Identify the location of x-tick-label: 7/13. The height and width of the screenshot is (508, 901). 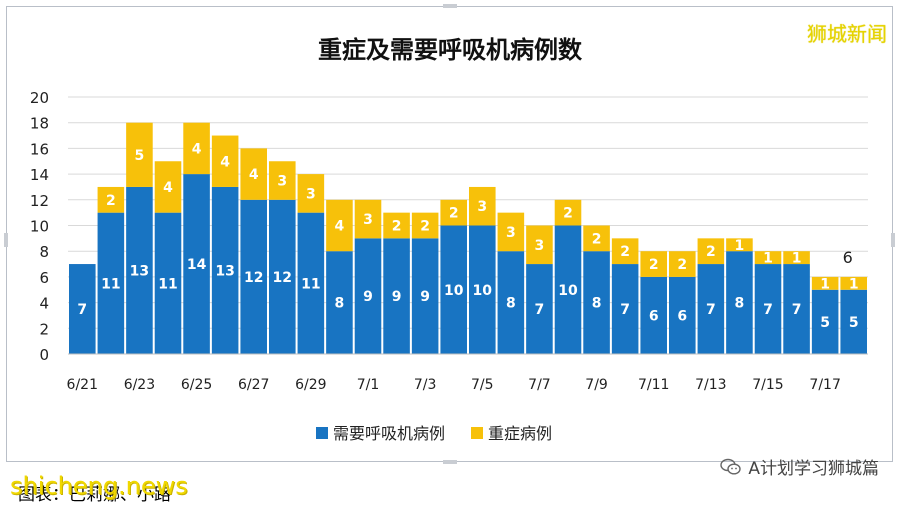
(710, 385).